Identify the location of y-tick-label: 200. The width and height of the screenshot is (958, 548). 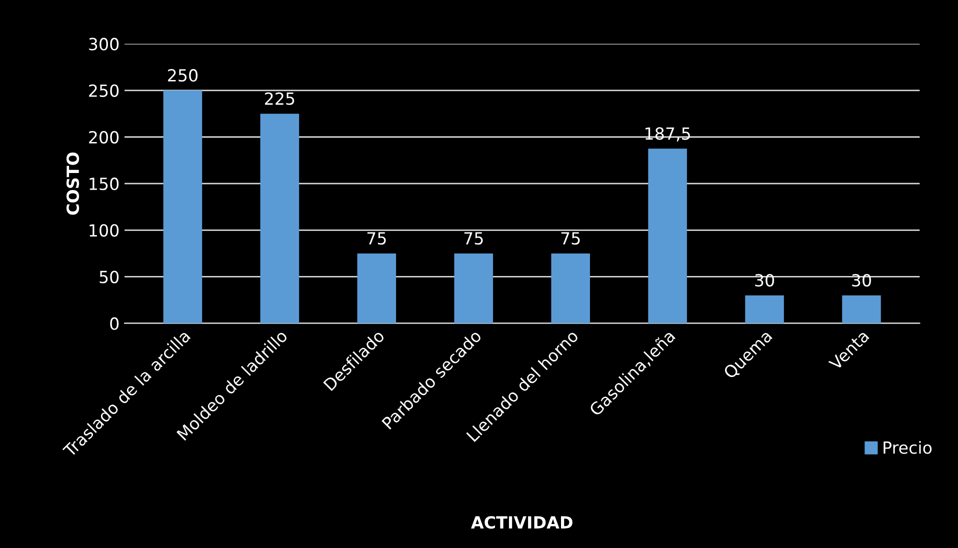
(104, 137).